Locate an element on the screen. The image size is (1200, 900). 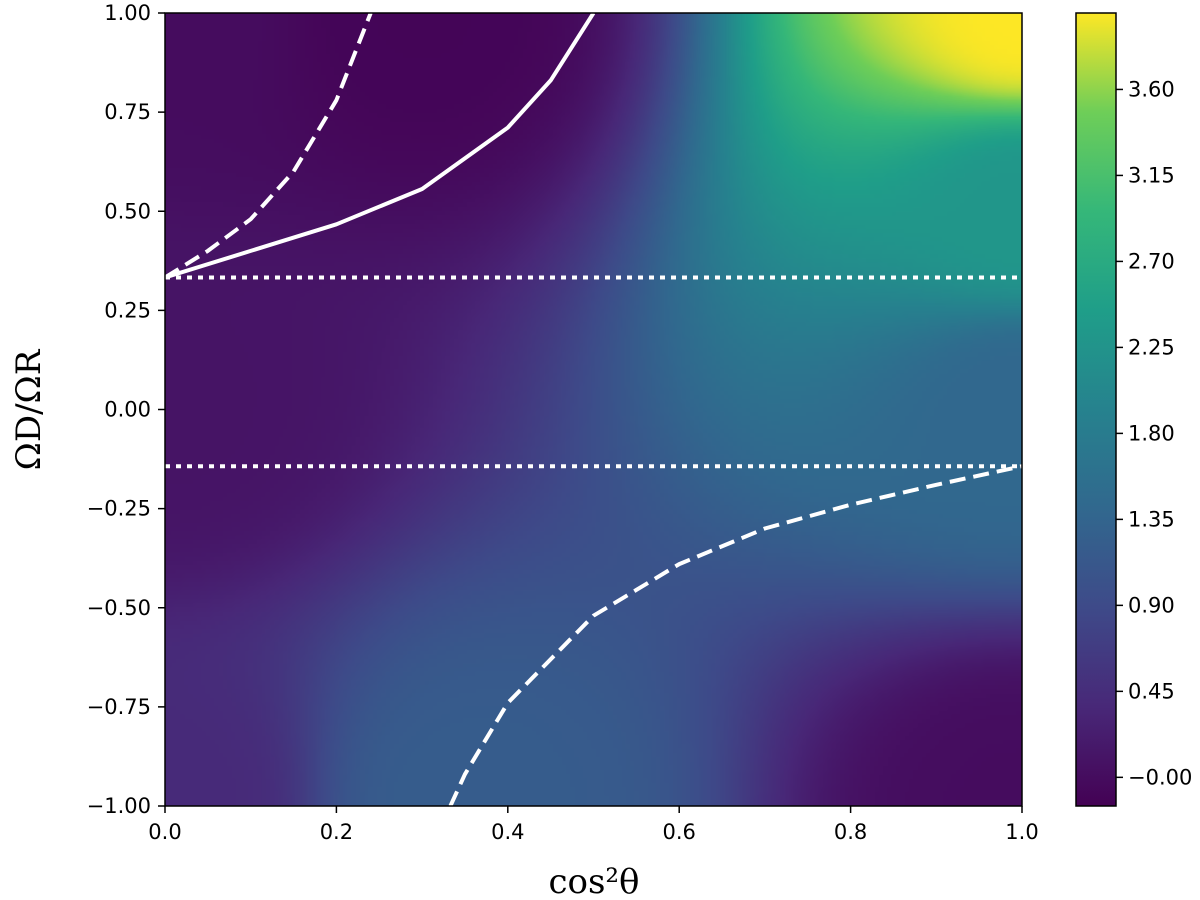
colorbar-ticks: −0.00 0.45 0.90 1.35 1.80 2.25 2.70 3.15 3.60 is located at coordinates (1154, 433).